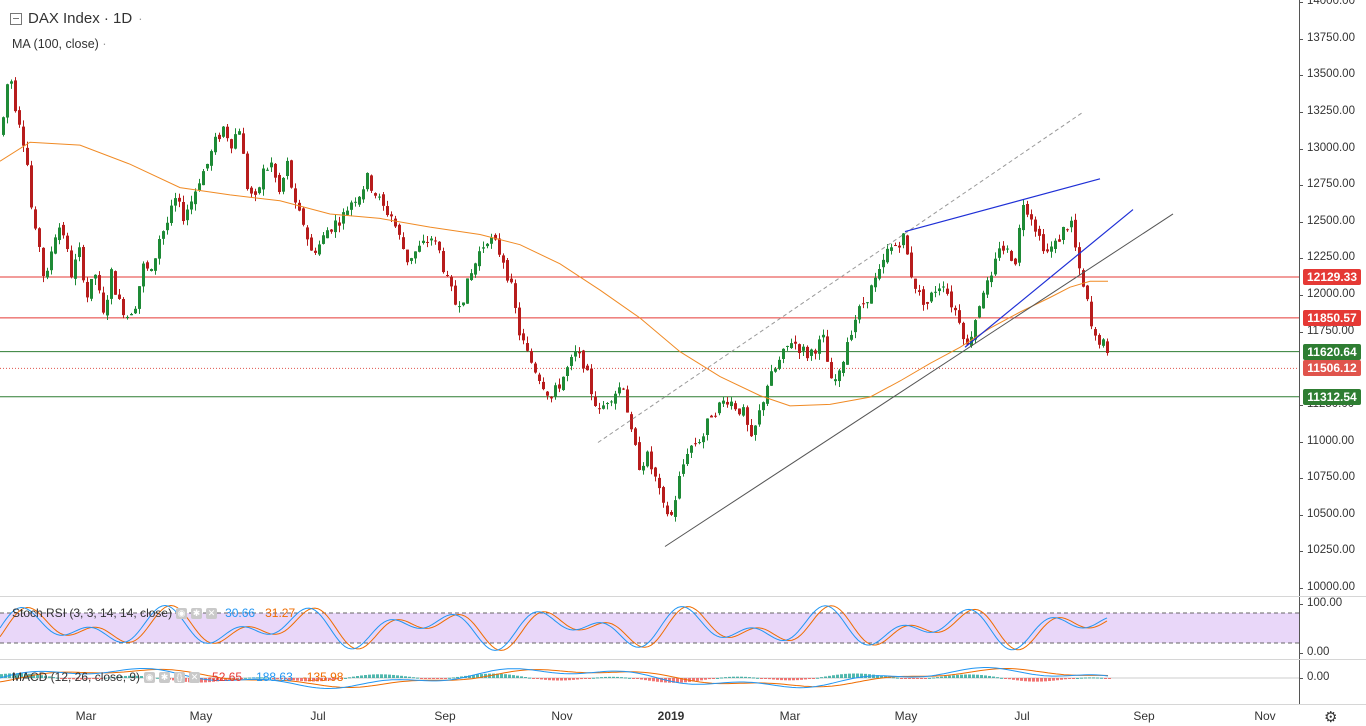 Image resolution: width=1366 pixels, height=726 pixels. What do you see at coordinates (1265, 716) in the screenshot?
I see `time-axis-label: Nov` at bounding box center [1265, 716].